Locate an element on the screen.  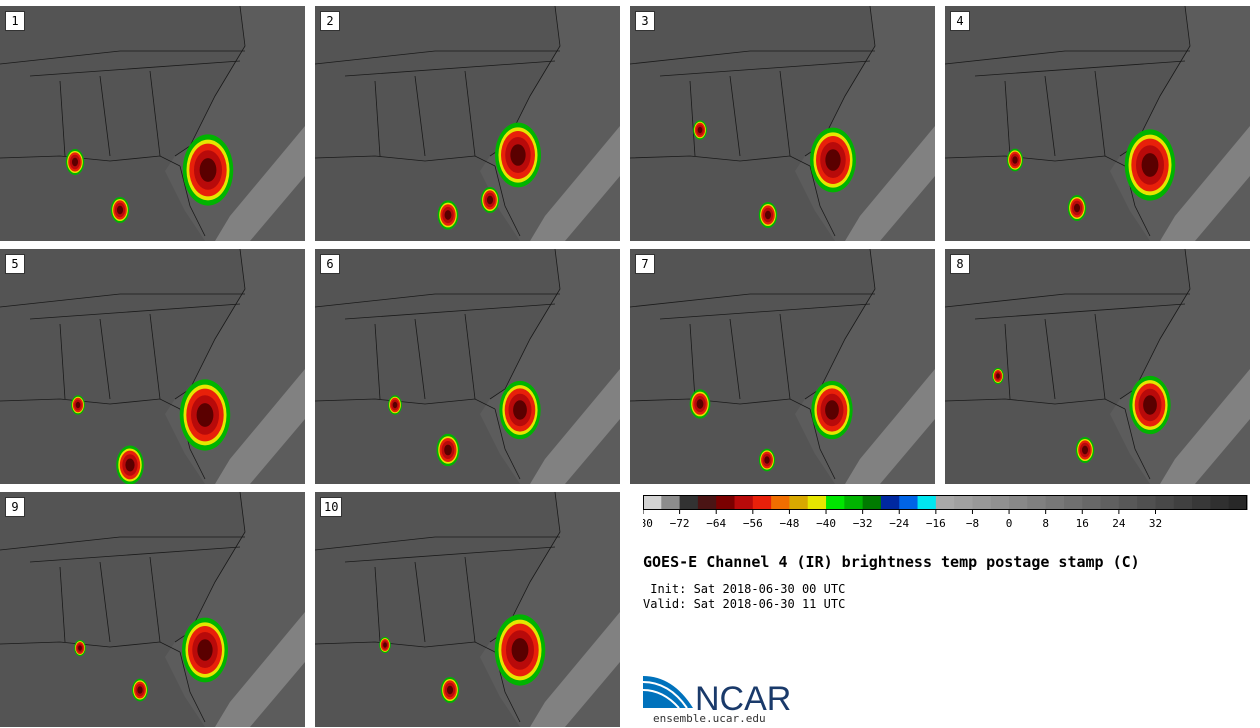
map-panel: 7 is located at coordinates (782, 366).